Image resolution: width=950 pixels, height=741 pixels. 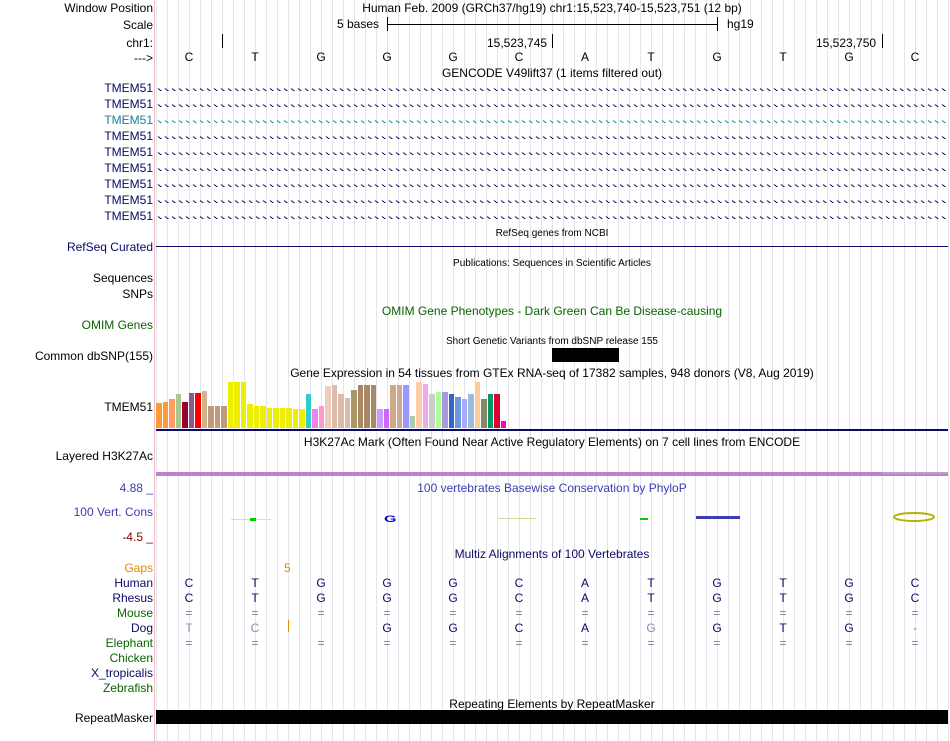 What do you see at coordinates (585, 355) in the screenshot?
I see `dbsnp-variant-block` at bounding box center [585, 355].